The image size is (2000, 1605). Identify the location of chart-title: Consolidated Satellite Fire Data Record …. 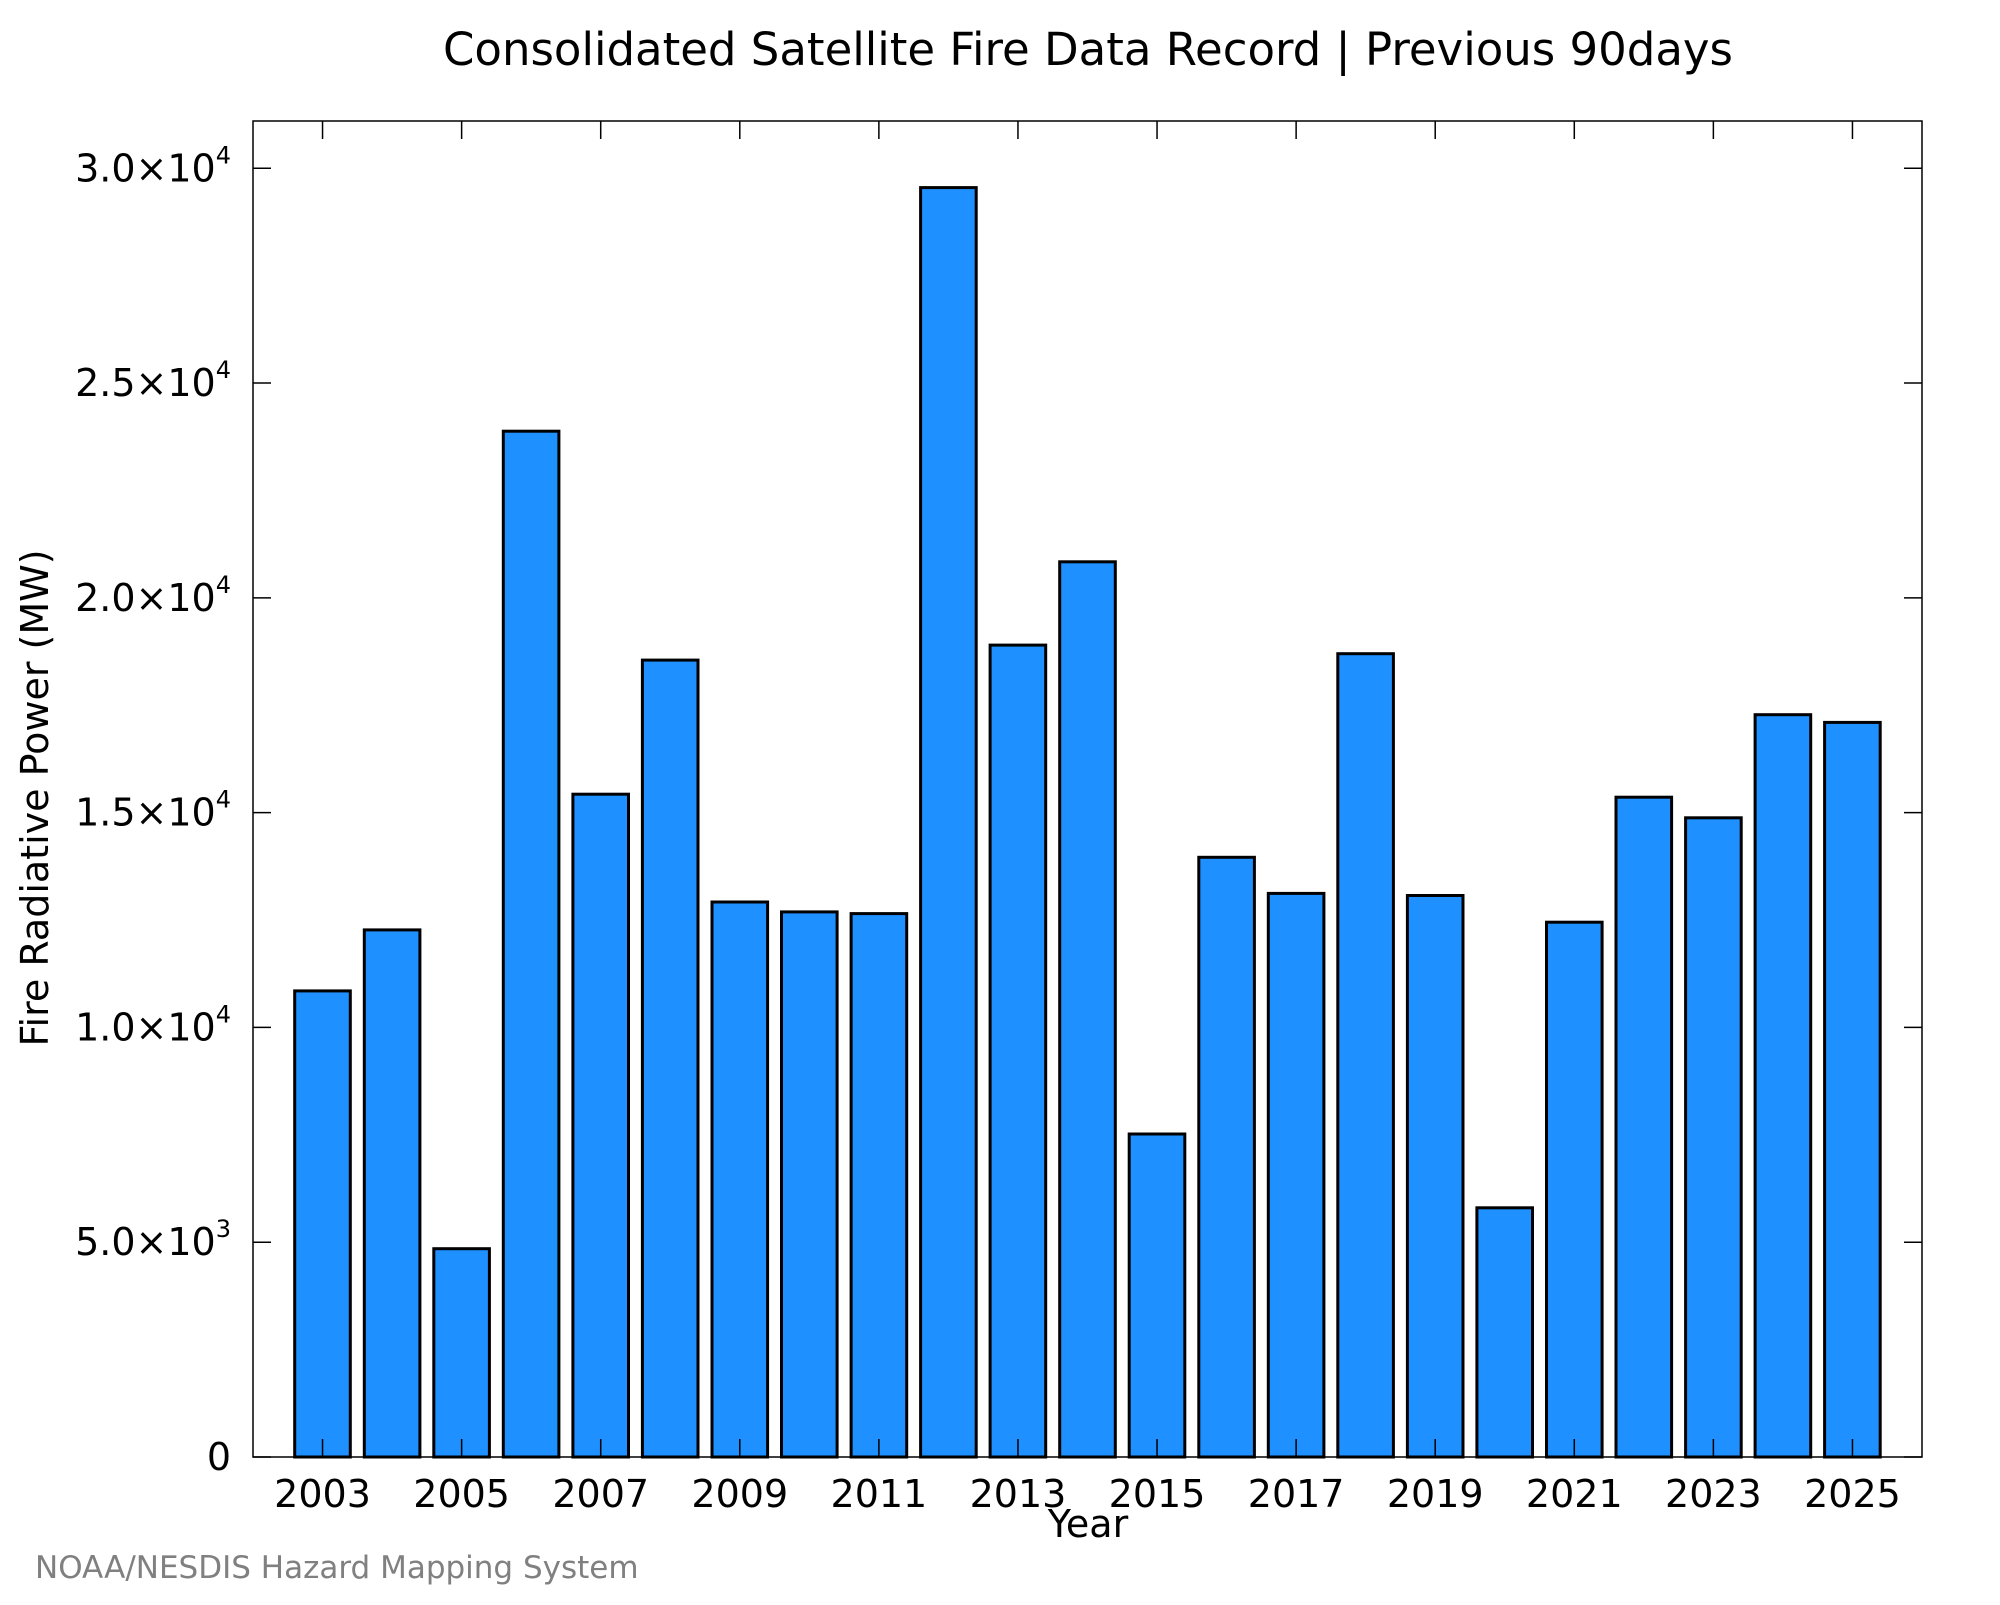
(1088, 49).